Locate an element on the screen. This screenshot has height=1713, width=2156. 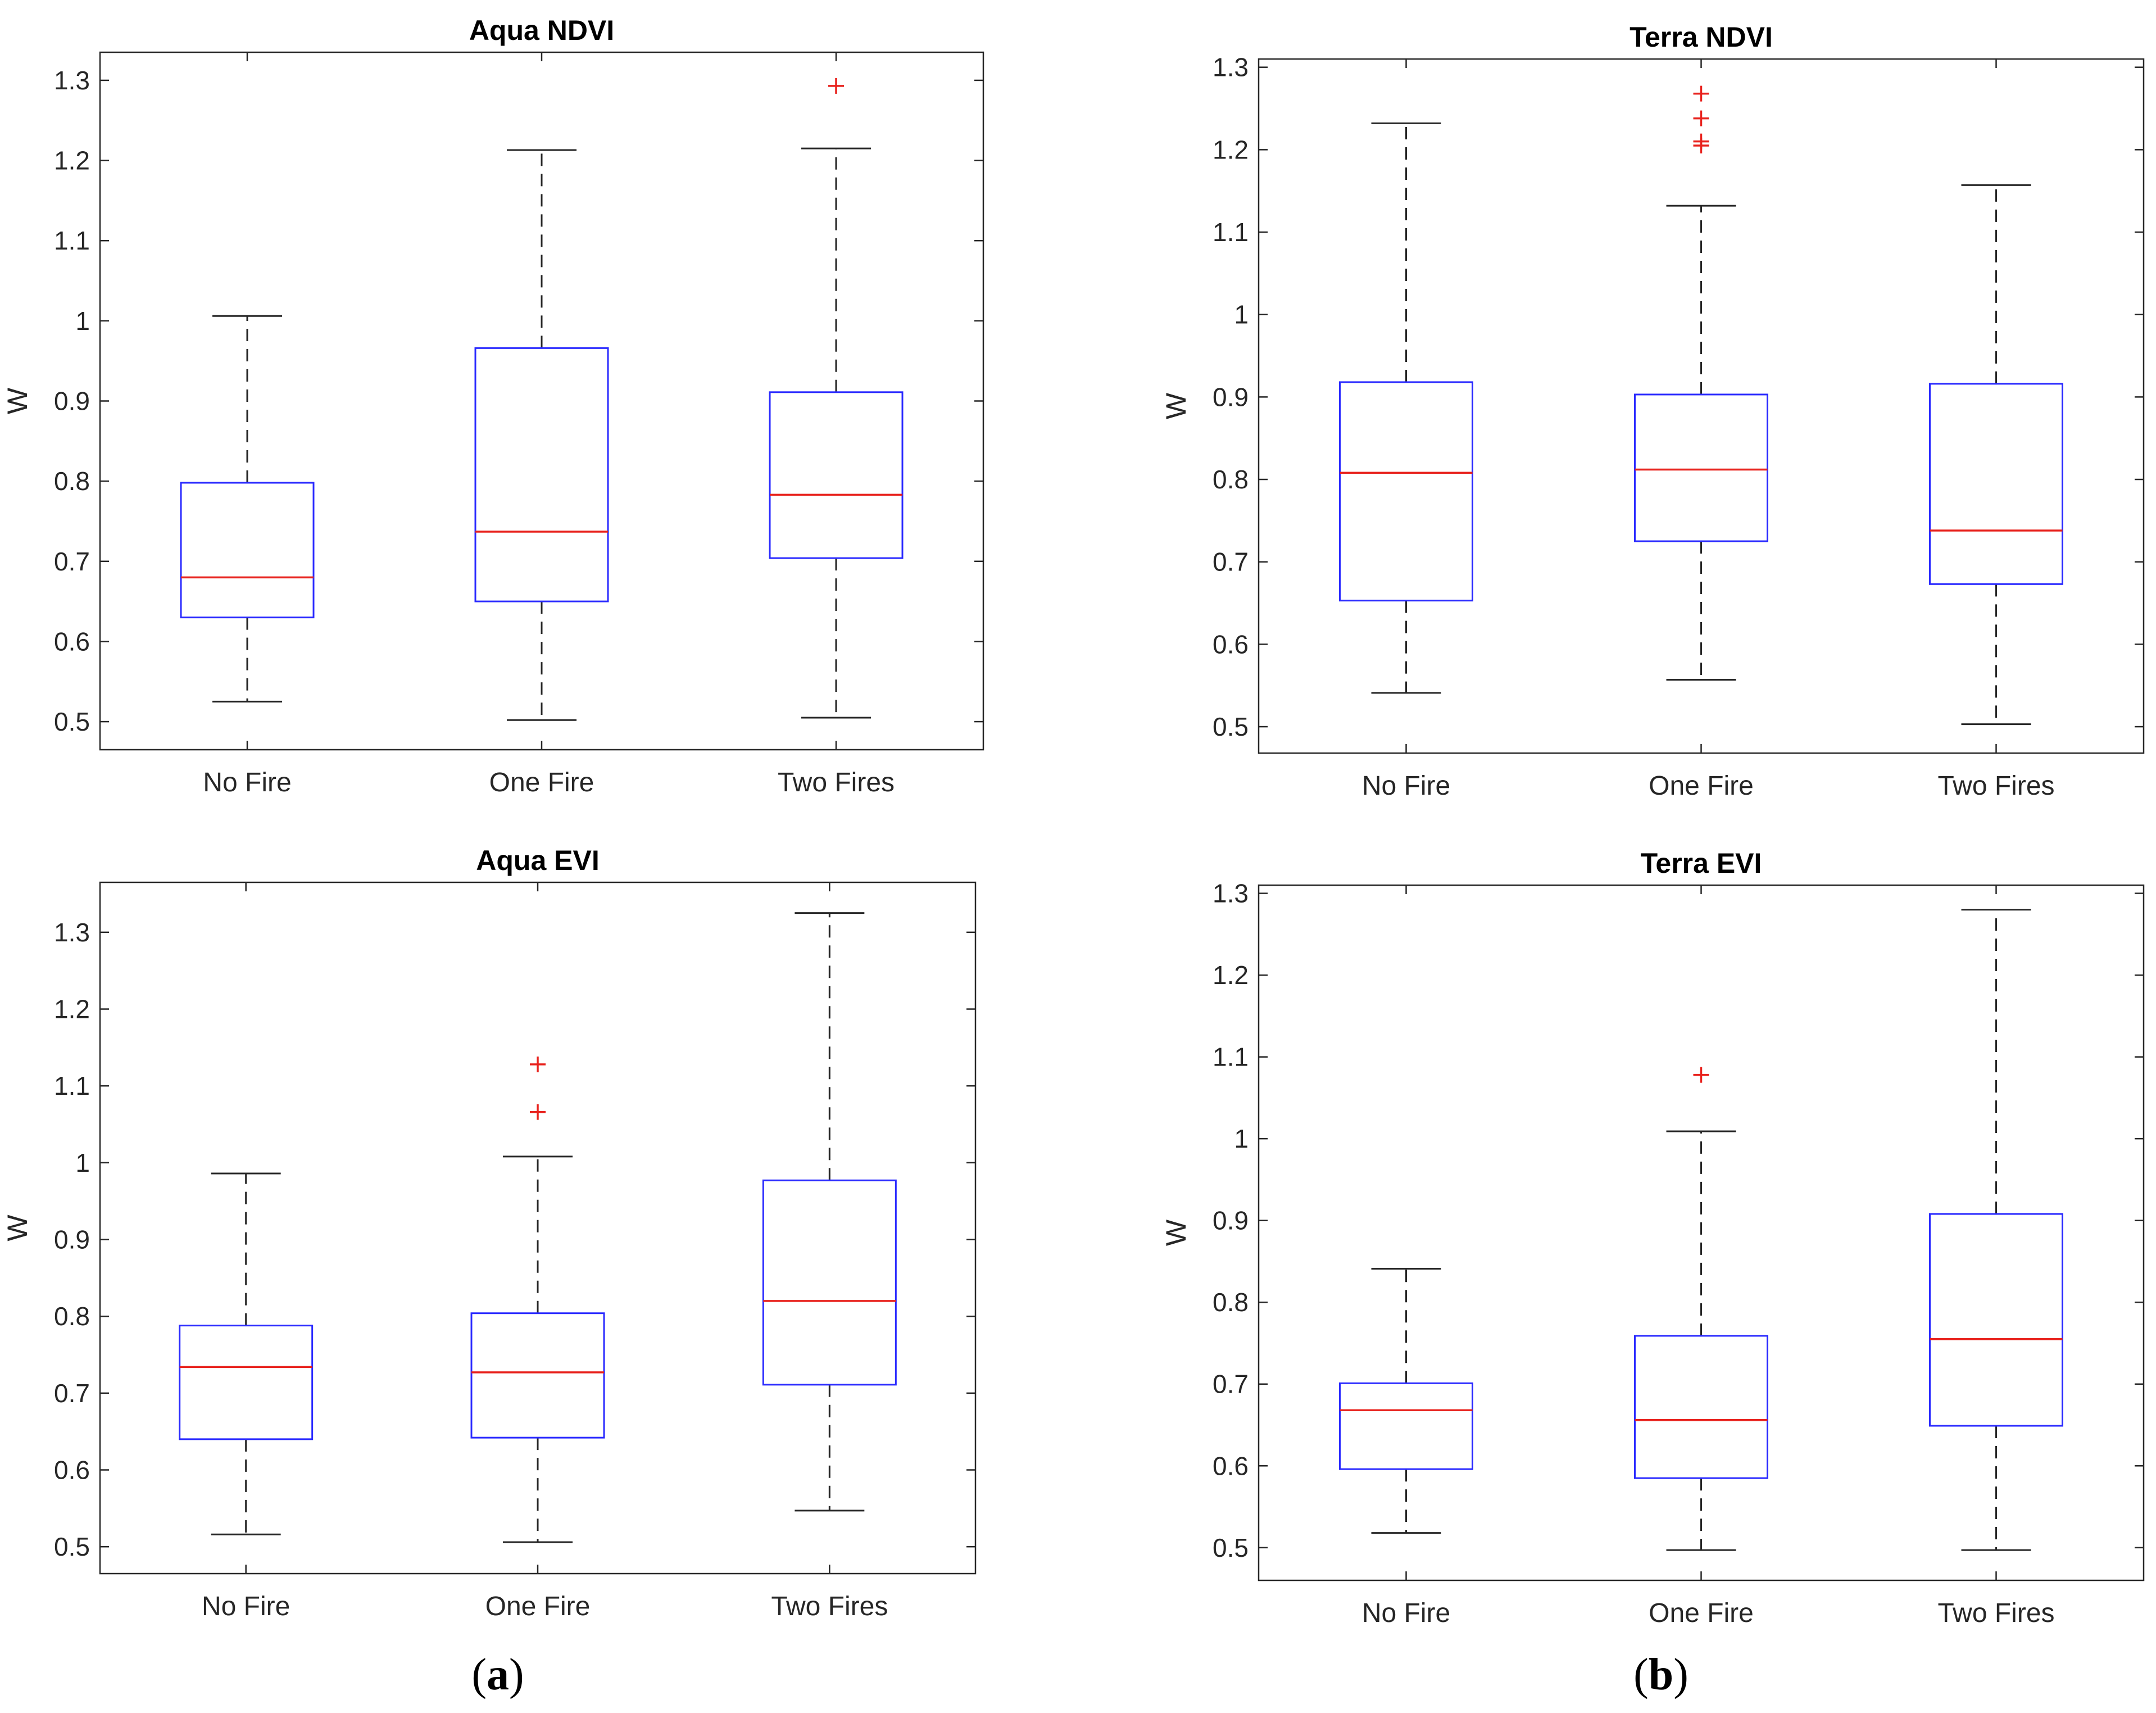
caption-a: (a) is located at coordinates (497, 1675).